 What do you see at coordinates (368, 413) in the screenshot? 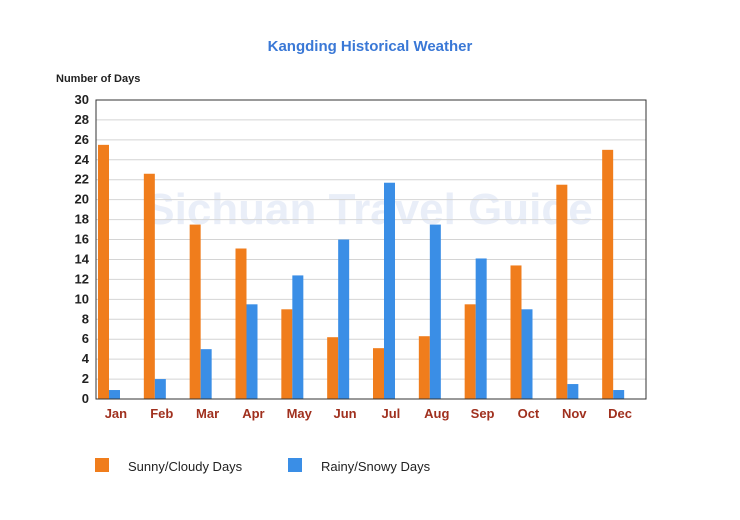
I see `x-axis-ticks: Jan Feb Mar Apr May Jun Jul Aug Sep Oct Nov Dec` at bounding box center [368, 413].